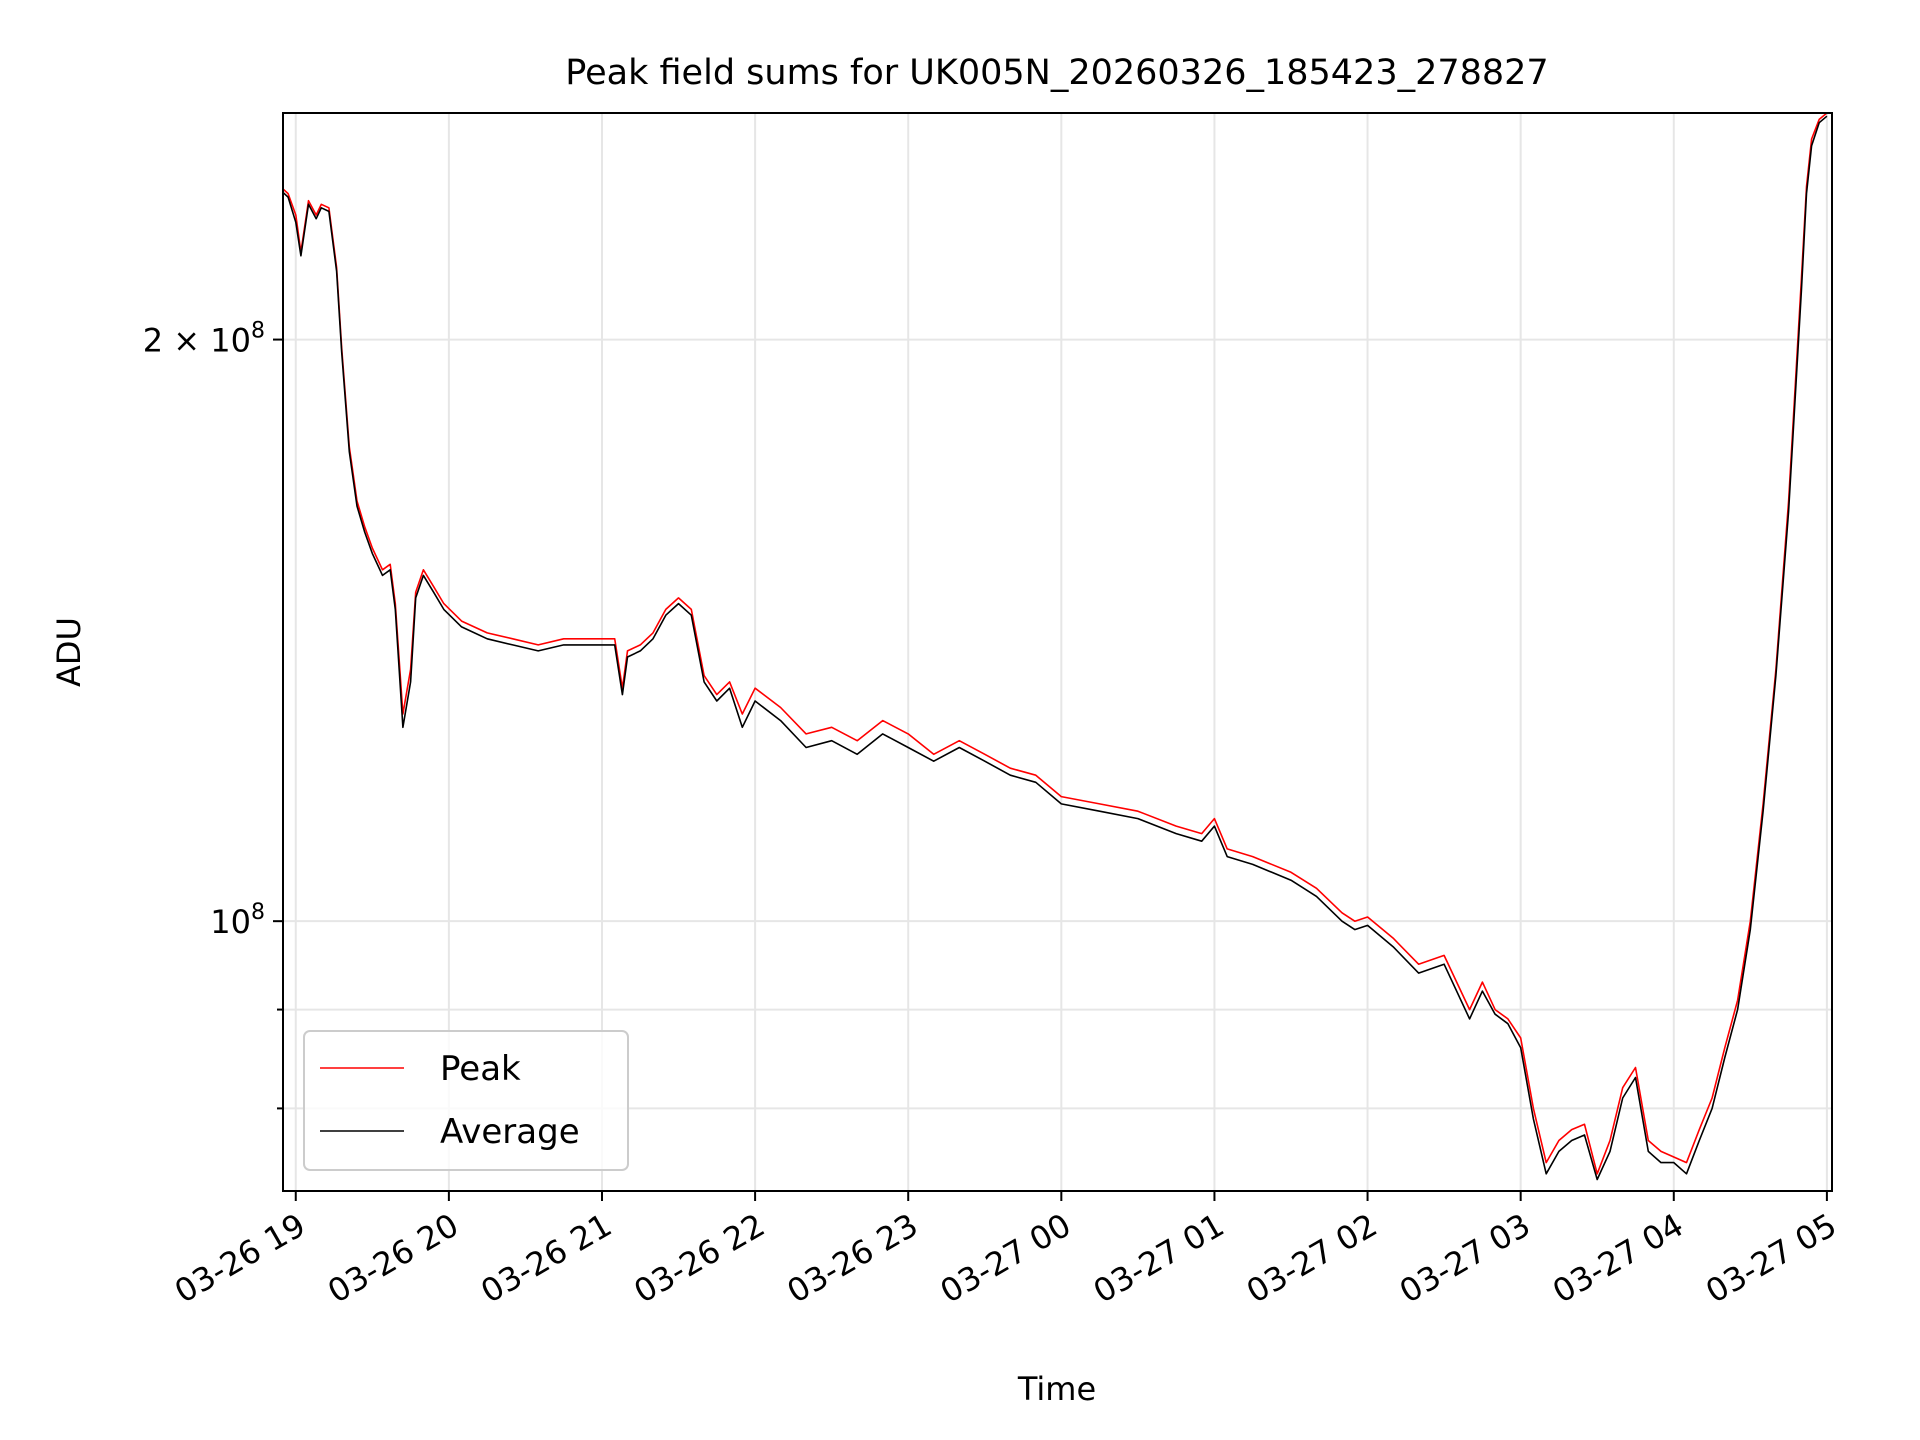 The width and height of the screenshot is (1920, 1440). Describe the element at coordinates (69, 652) in the screenshot. I see `y-axis-label: ADU` at that location.